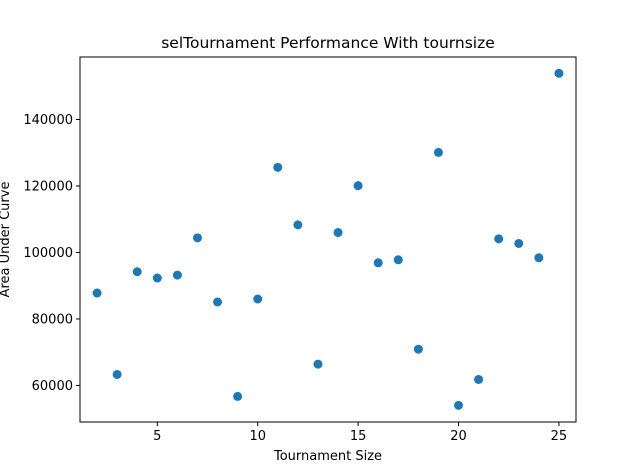  What do you see at coordinates (48, 120) in the screenshot?
I see `y-tick-label: 140000` at bounding box center [48, 120].